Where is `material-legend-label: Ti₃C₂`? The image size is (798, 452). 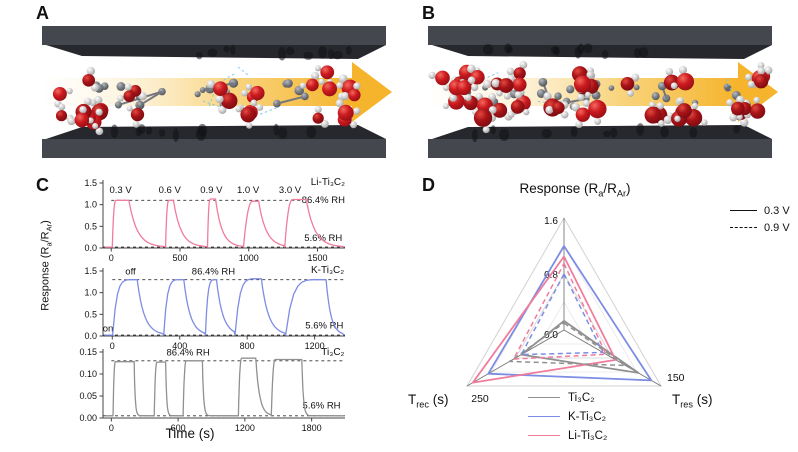 material-legend-label: Ti₃C₂ is located at coordinates (581, 397).